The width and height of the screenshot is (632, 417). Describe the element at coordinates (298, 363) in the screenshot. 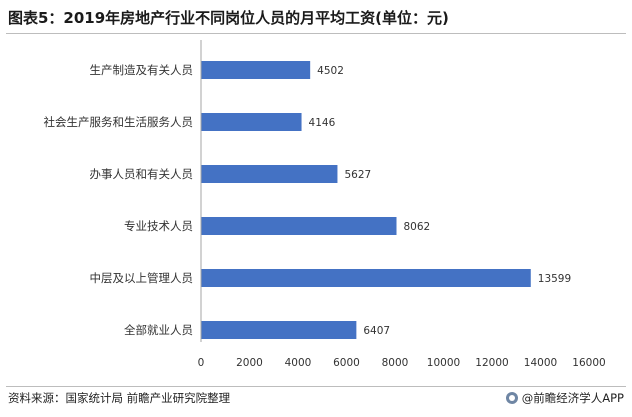

I see `x-tick-label: 4000` at that location.